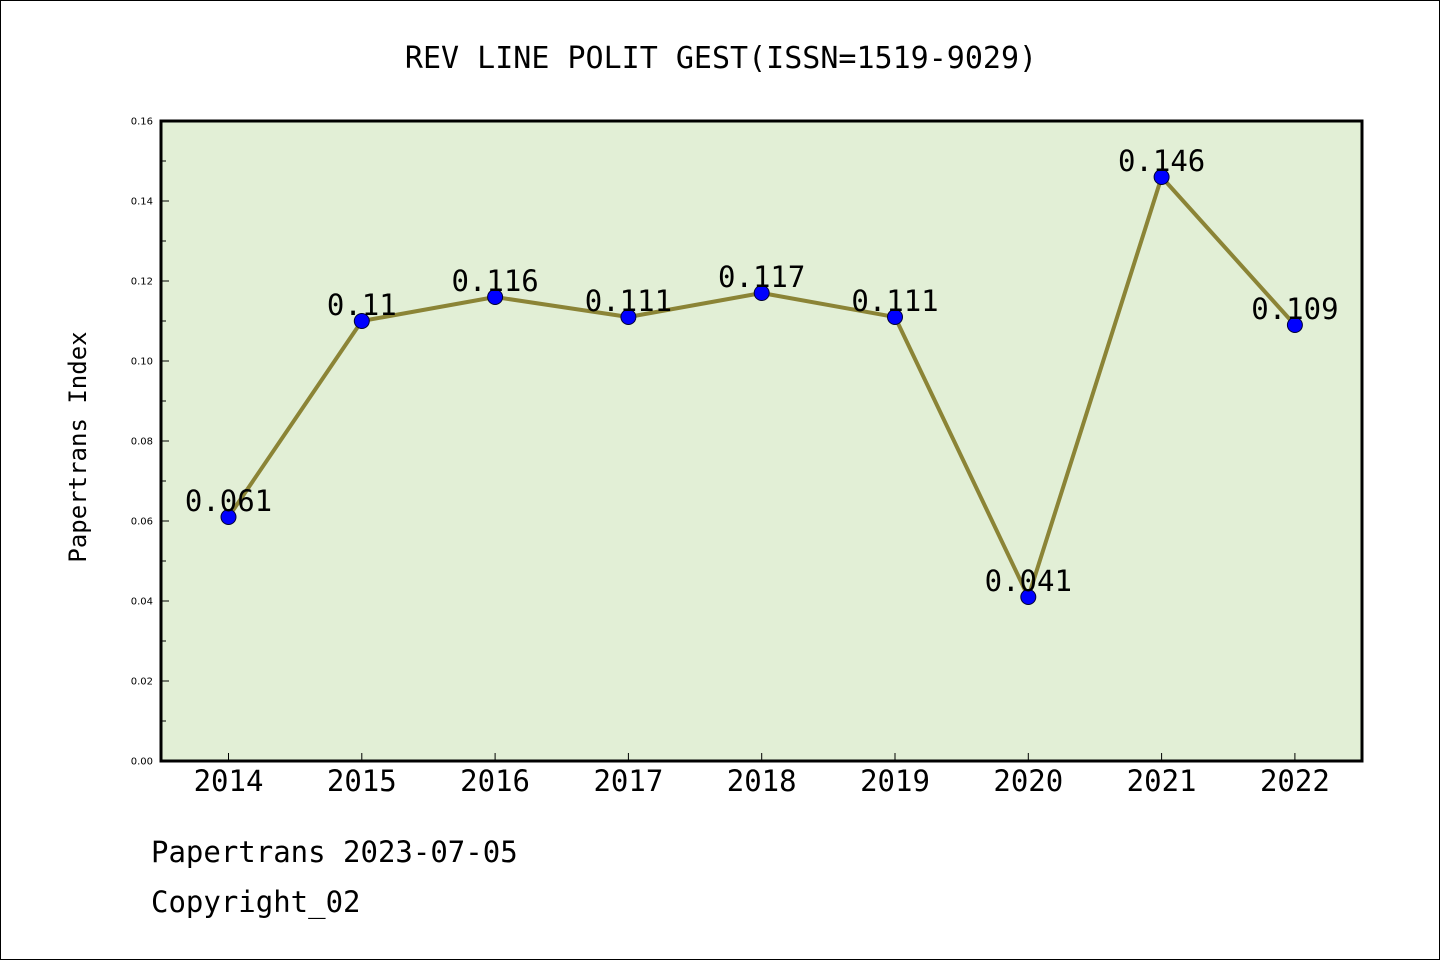  What do you see at coordinates (1028, 781) in the screenshot?
I see `x-tick-label: 2020` at bounding box center [1028, 781].